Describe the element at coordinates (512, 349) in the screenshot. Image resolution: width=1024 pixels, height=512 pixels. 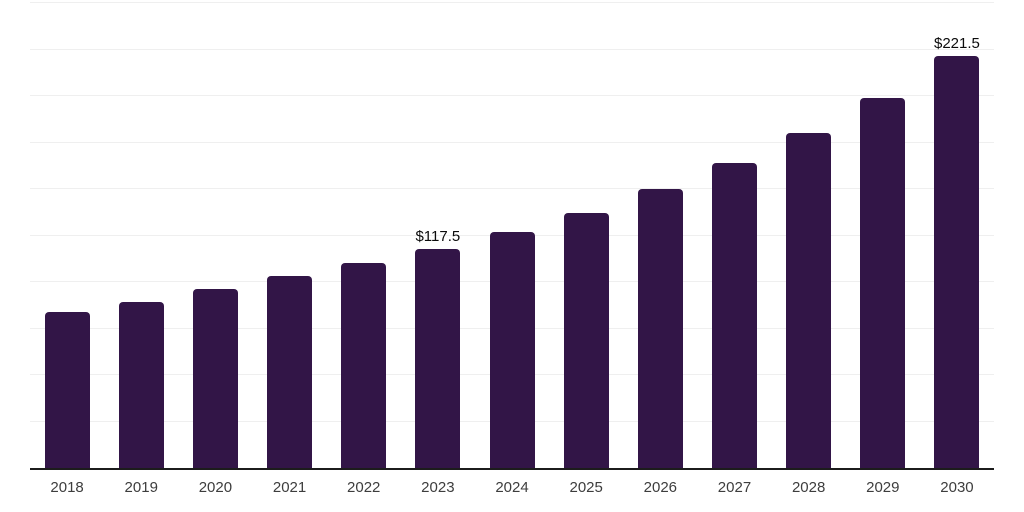
I see `bar-2024` at that location.